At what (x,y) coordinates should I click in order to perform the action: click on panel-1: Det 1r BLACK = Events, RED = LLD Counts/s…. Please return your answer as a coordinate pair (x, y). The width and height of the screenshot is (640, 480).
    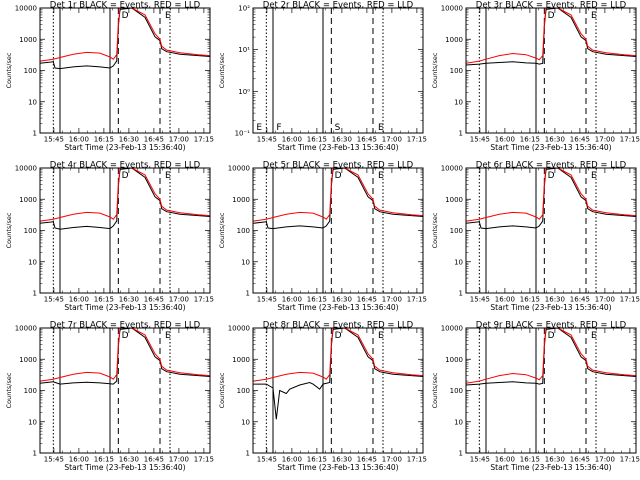
    Looking at the image, I should click on (109, 77).